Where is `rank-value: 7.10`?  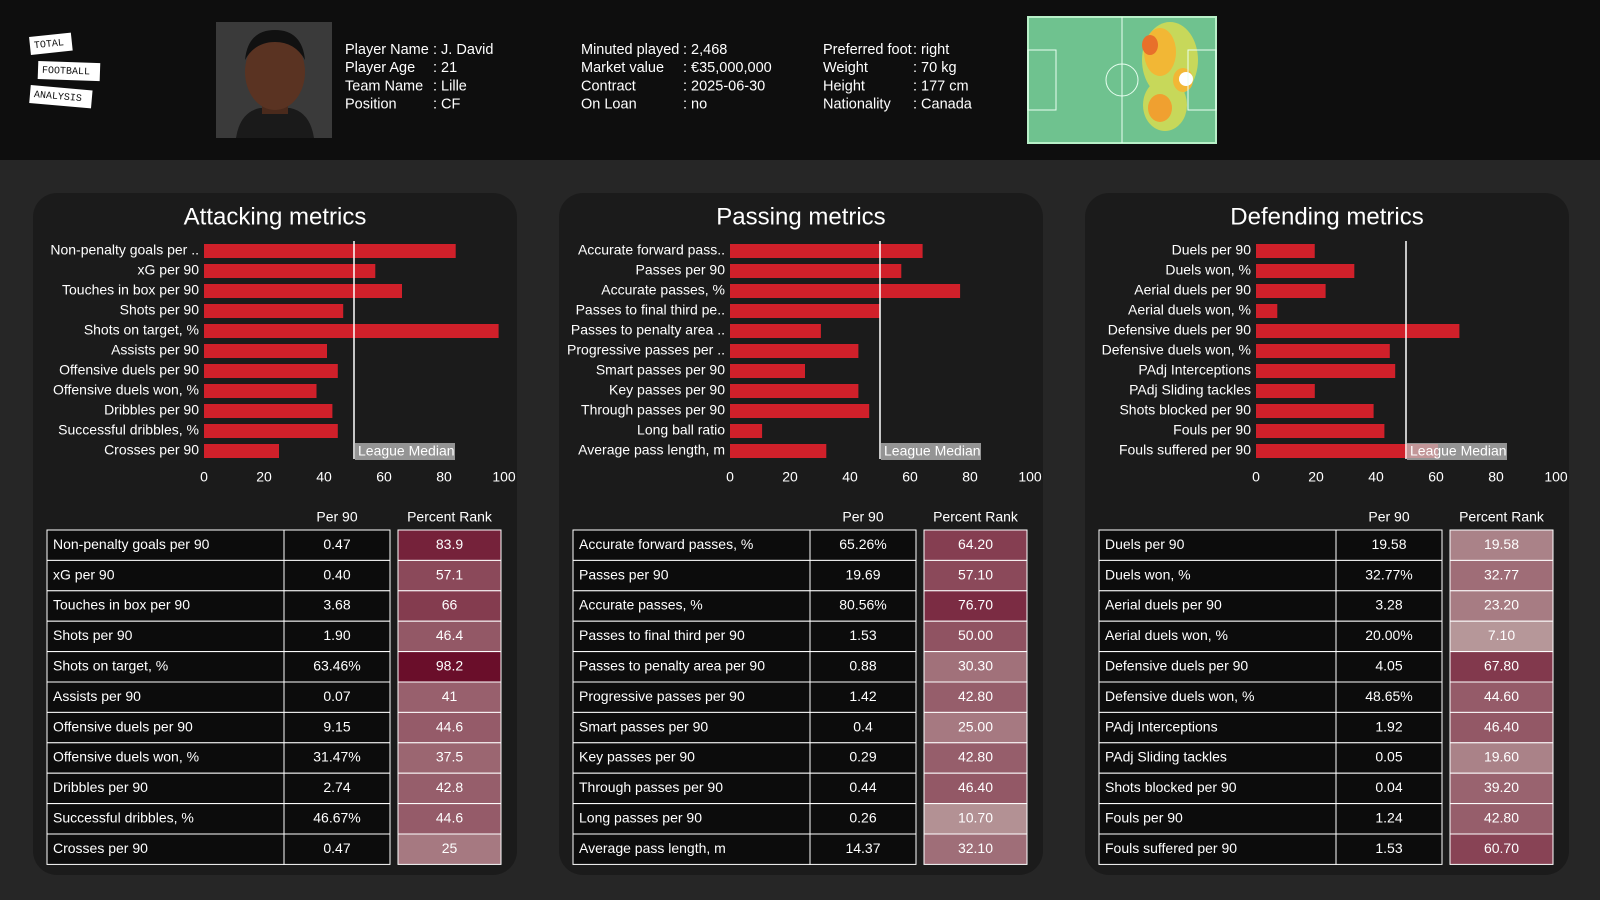
rank-value: 7.10 is located at coordinates (1501, 635).